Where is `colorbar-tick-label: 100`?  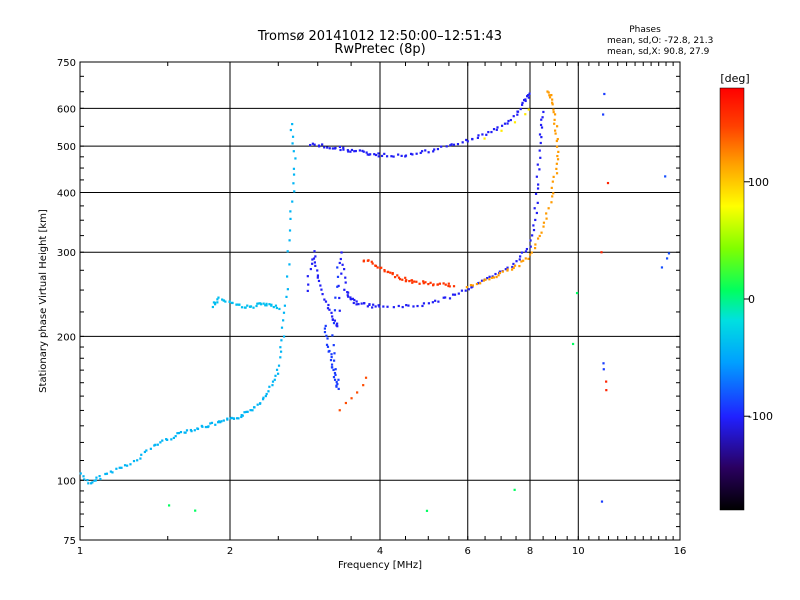
colorbar-tick-label: 100 is located at coordinates (758, 182).